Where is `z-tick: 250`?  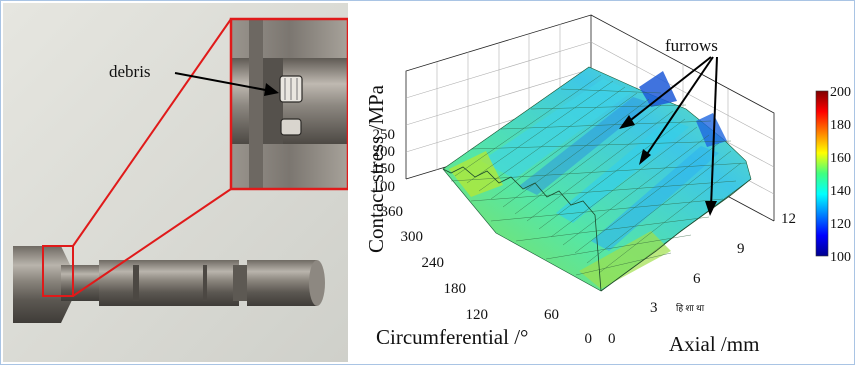
z-tick: 250 is located at coordinates (384, 135).